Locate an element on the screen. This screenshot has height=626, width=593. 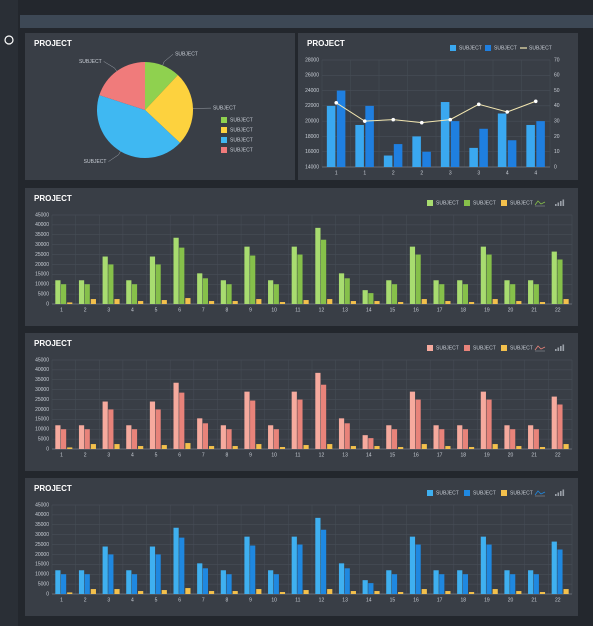
x-tick-label: 6 is located at coordinates (179, 455).